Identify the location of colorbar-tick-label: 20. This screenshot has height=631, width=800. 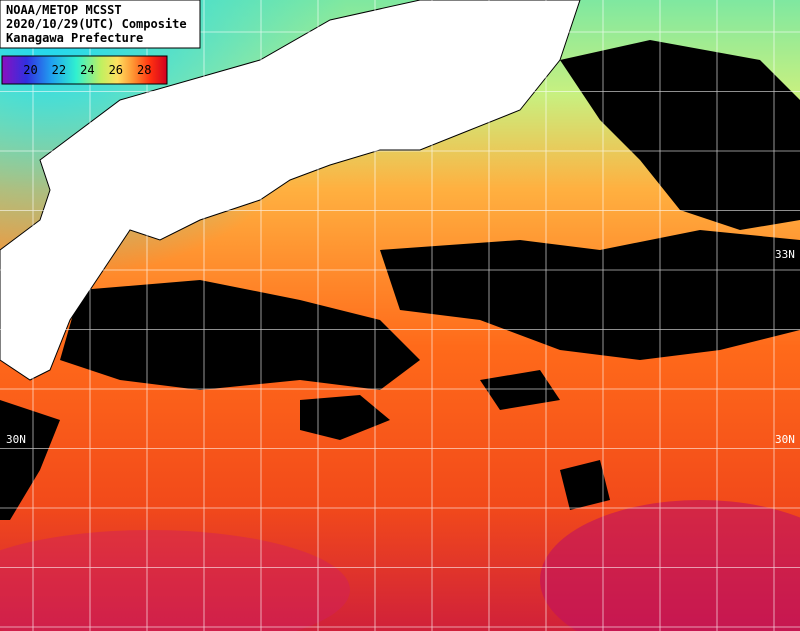
(30, 70).